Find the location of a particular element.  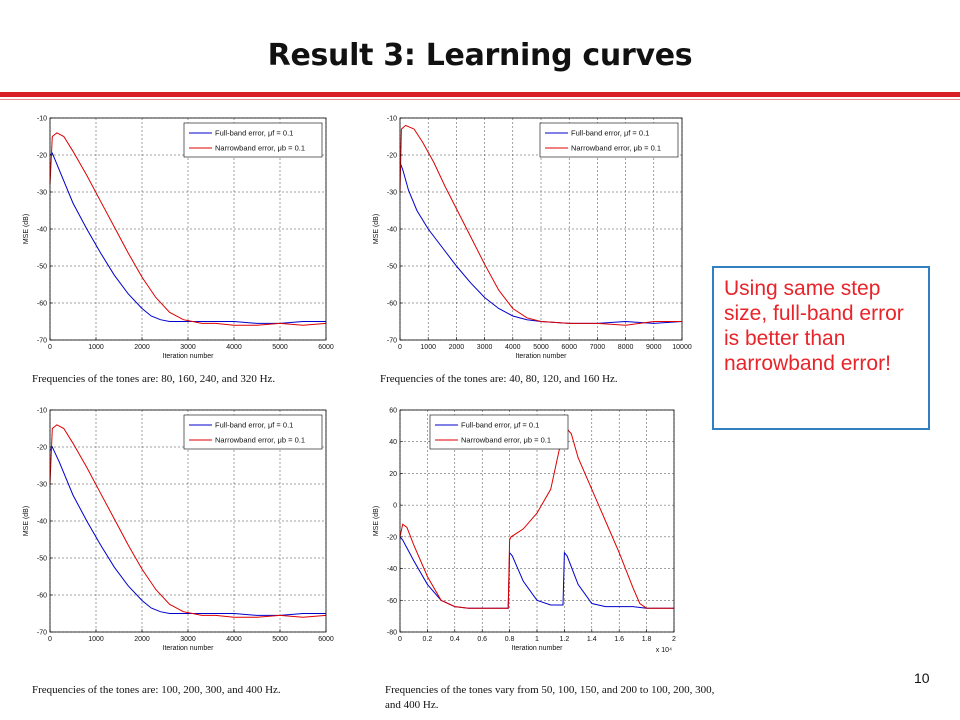

x-tick-label: 1.2 is located at coordinates (565, 639).